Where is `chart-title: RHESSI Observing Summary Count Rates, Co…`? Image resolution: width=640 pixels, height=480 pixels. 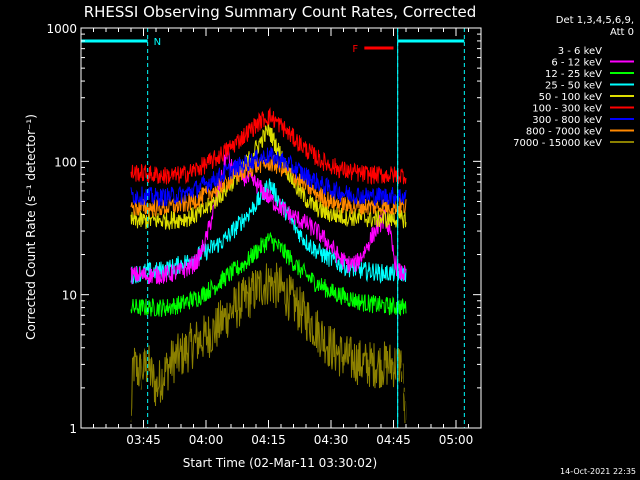 chart-title: RHESSI Observing Summary Count Rates, Co… is located at coordinates (280, 12).